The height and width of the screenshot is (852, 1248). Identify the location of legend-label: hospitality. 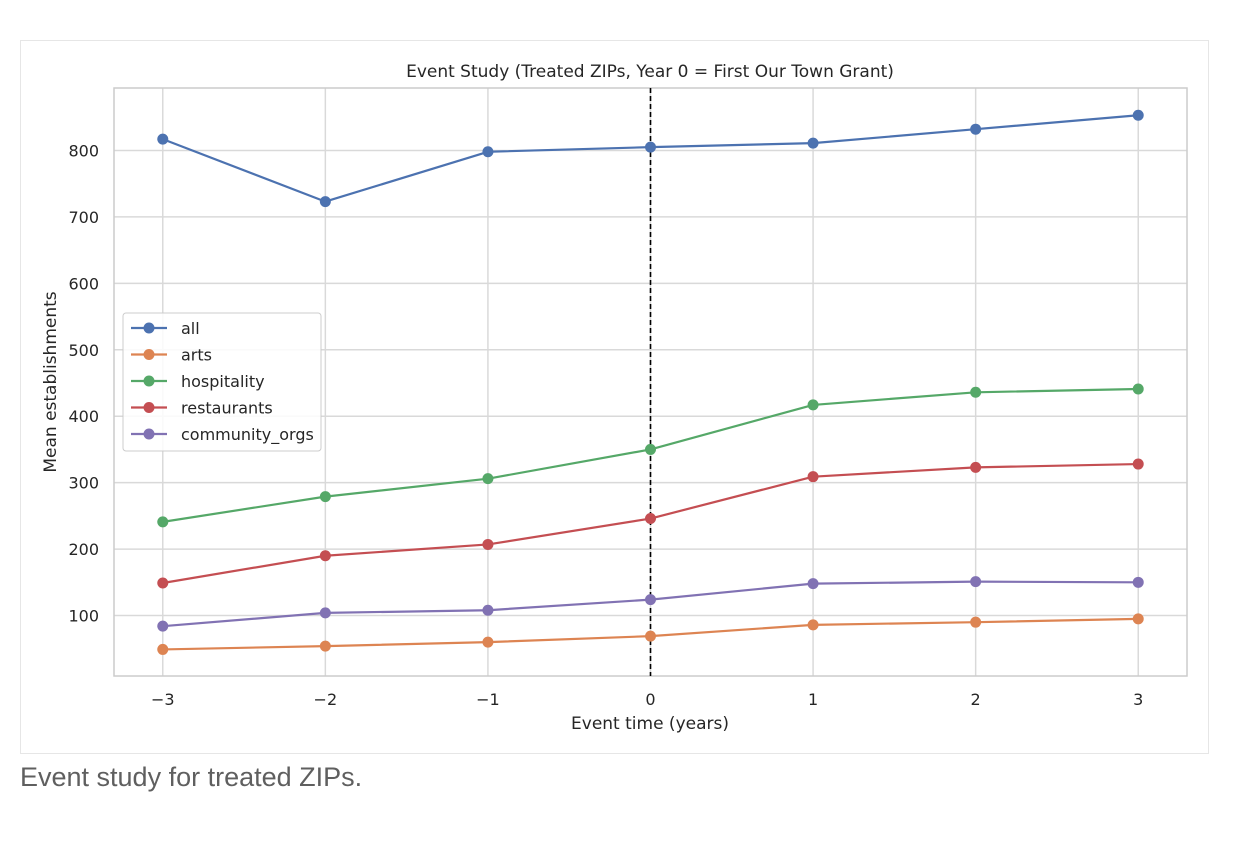
(223, 381).